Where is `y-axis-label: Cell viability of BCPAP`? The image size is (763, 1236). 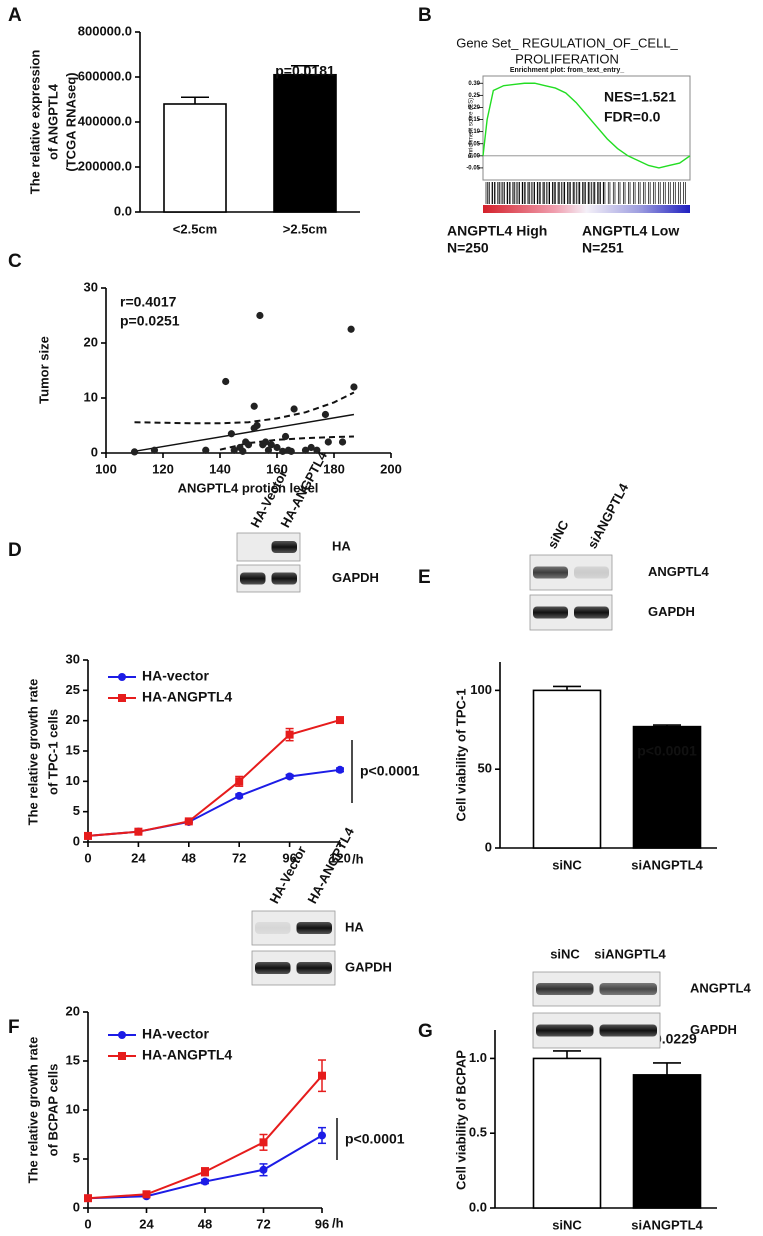 y-axis-label: Cell viability of BCPAP is located at coordinates (460, 1120).